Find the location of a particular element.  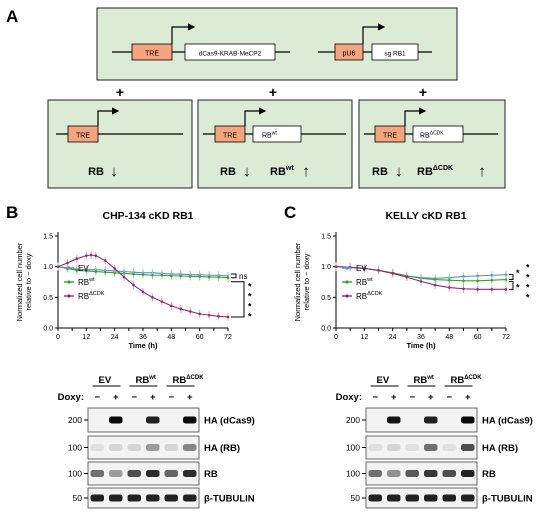

panel-c-letter: C is located at coordinates (290, 212).